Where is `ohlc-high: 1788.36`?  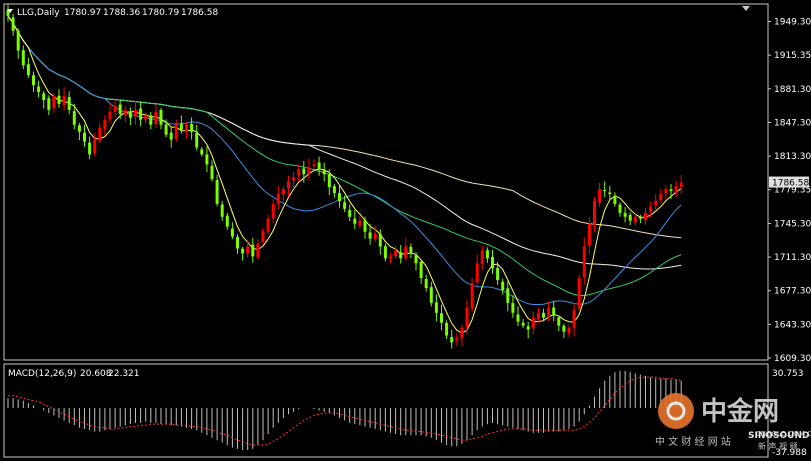
ohlc-high: 1788.36 is located at coordinates (121, 13).